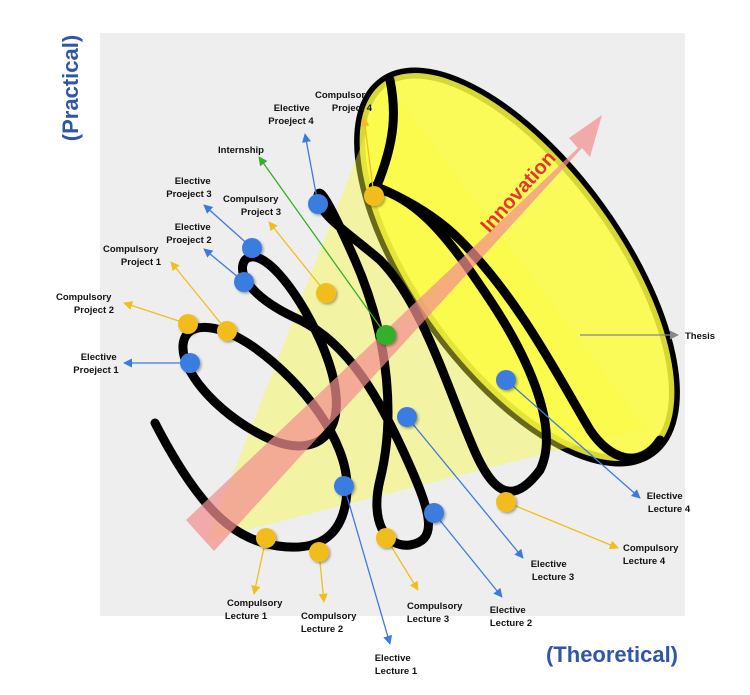 Image resolution: width=750 pixels, height=695 pixels. I want to click on label-elective-project-2: Elective Proeject 2, so click(189, 234).